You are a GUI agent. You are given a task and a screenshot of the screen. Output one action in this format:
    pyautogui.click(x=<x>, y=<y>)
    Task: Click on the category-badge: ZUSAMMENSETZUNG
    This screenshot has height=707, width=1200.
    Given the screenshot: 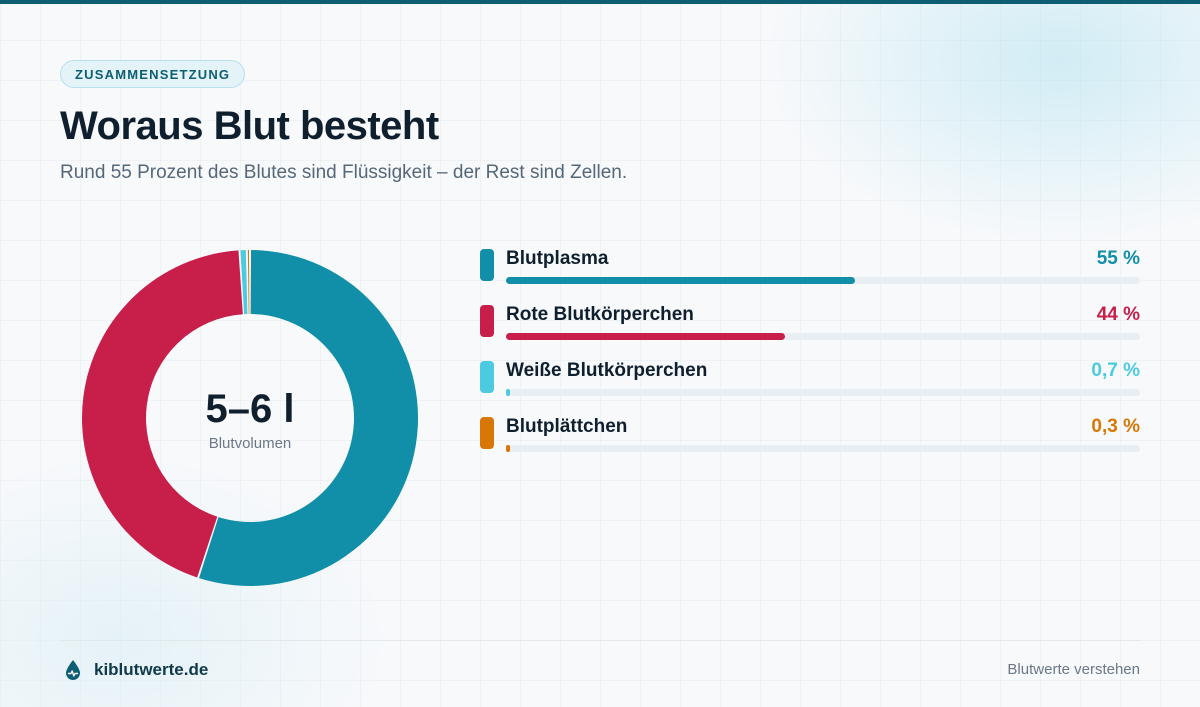 What is the action you would take?
    pyautogui.click(x=153, y=74)
    